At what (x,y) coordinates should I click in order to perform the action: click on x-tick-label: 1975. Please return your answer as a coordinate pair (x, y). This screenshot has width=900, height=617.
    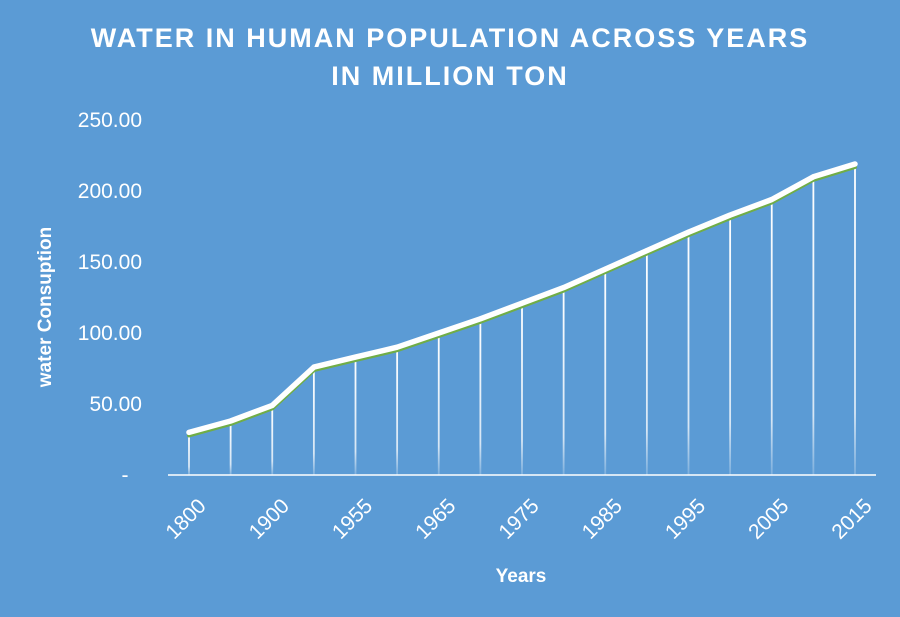
    Looking at the image, I should click on (518, 518).